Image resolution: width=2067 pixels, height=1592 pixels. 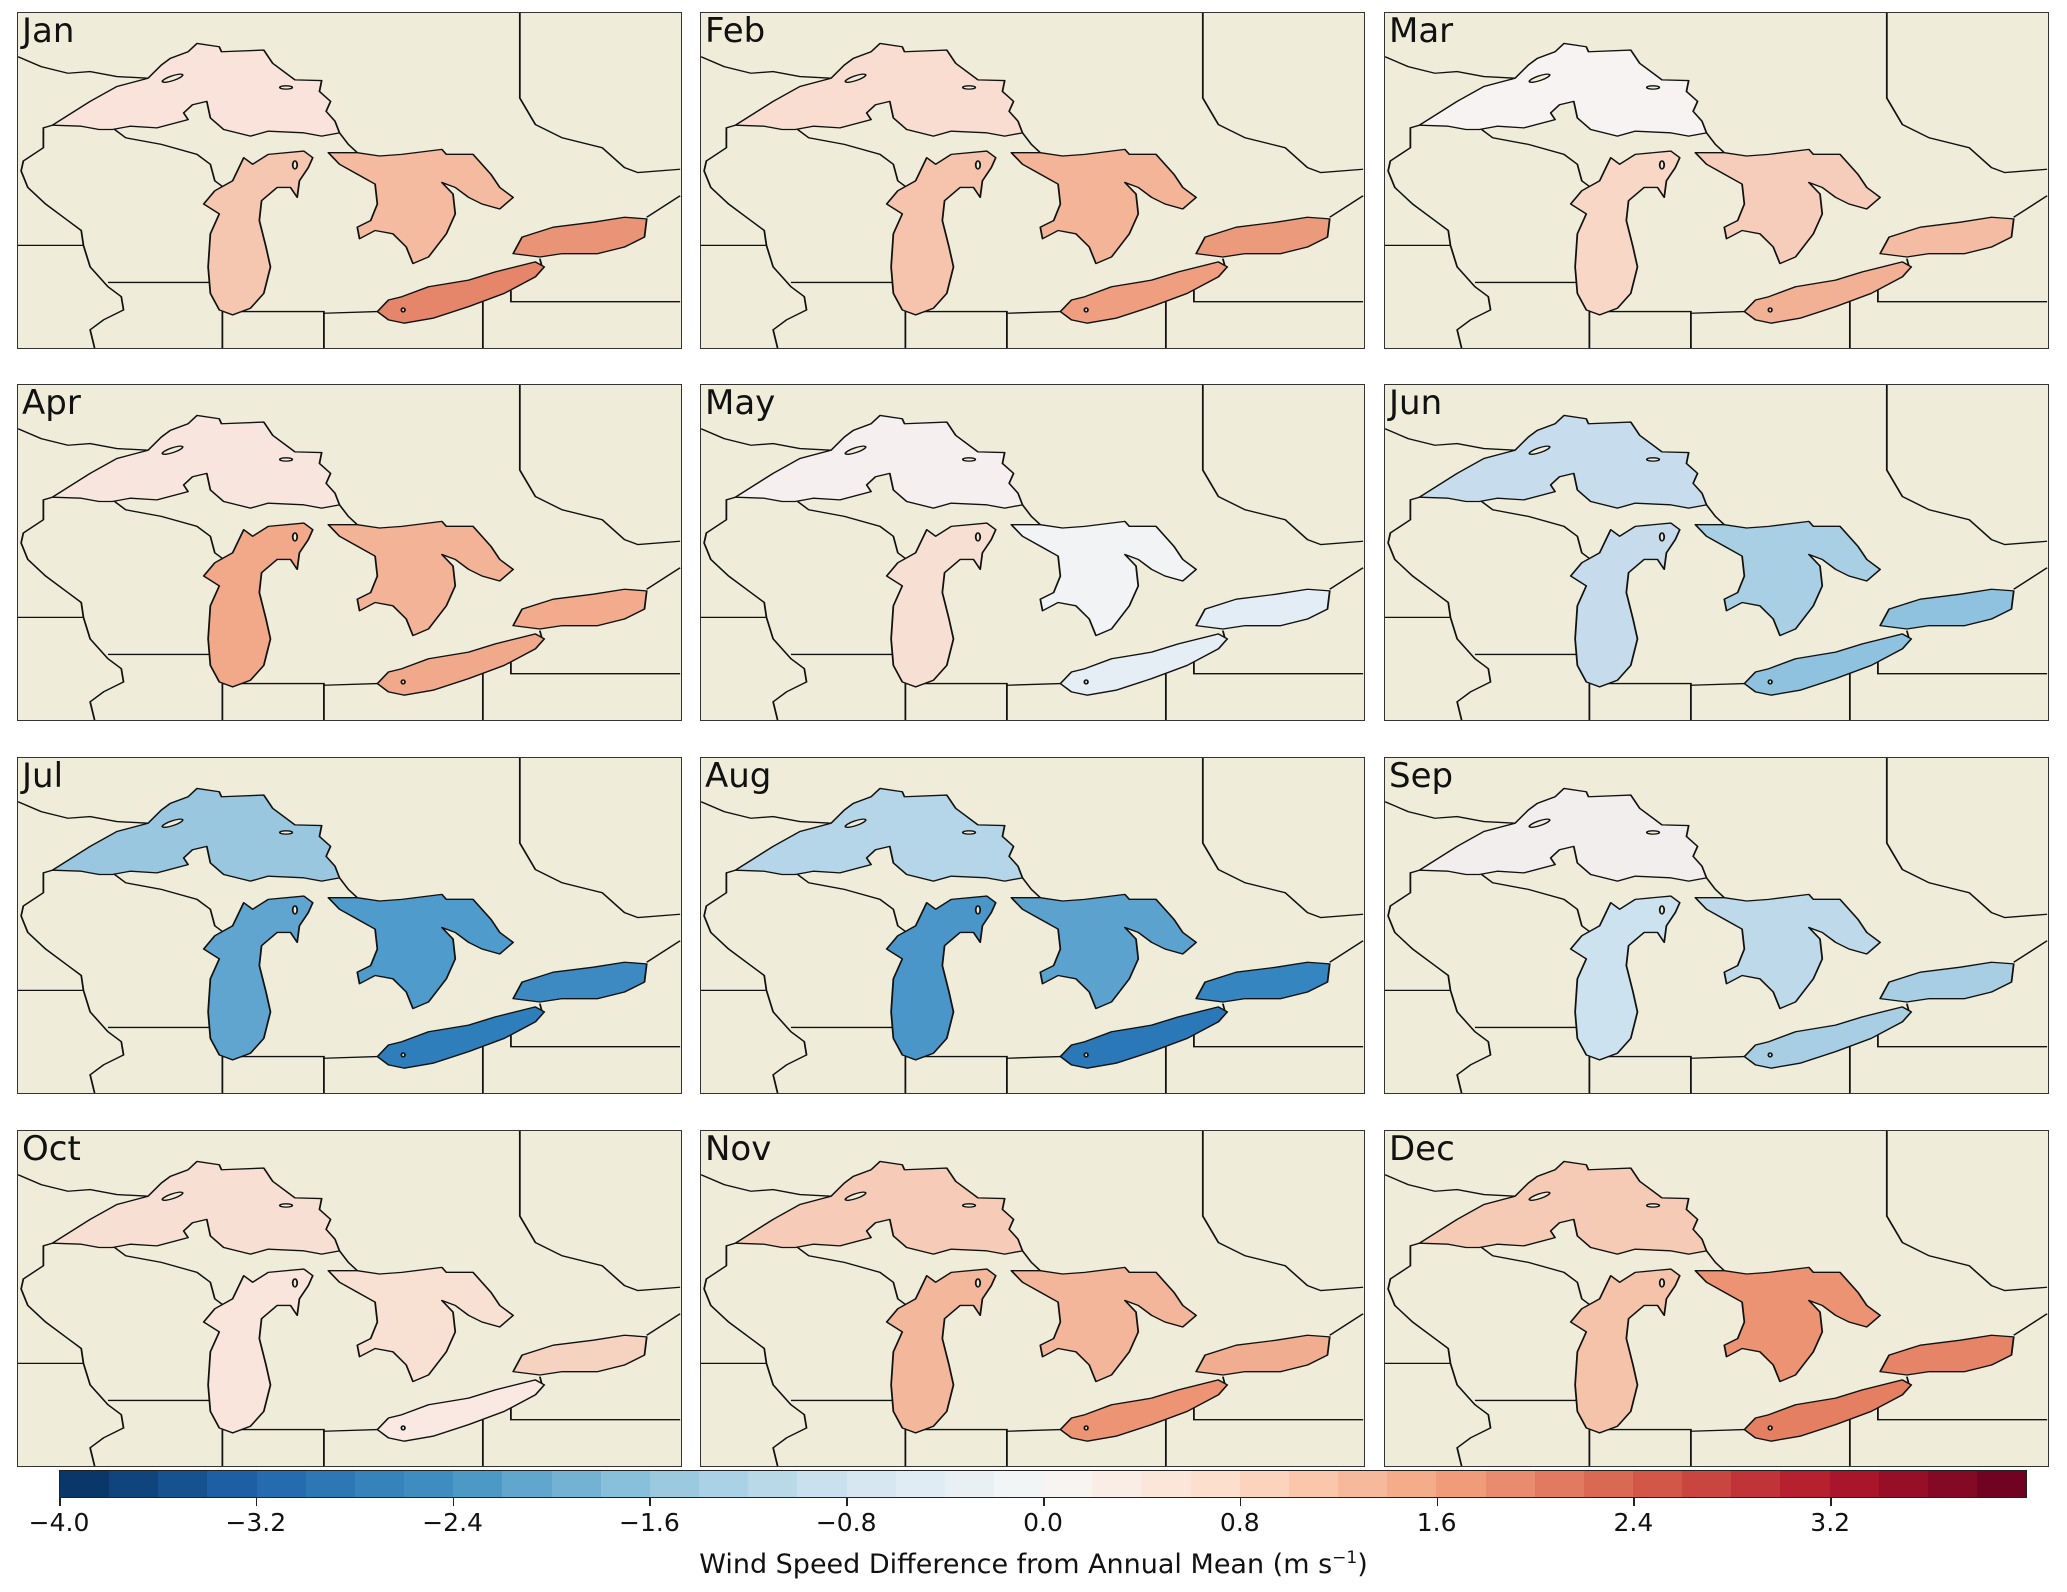 What do you see at coordinates (738, 1149) in the screenshot?
I see `panel-month-label: Nov` at bounding box center [738, 1149].